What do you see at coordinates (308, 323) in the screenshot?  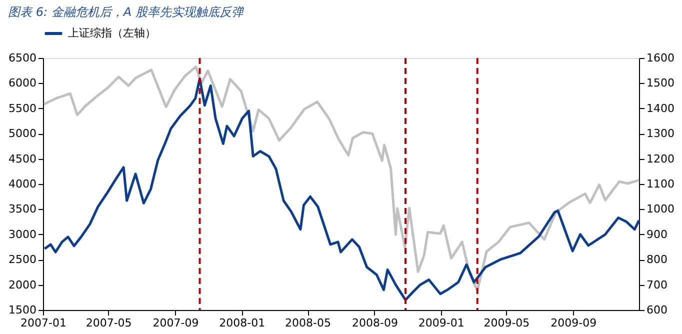 I see `x-tick-label: 2008-05` at bounding box center [308, 323].